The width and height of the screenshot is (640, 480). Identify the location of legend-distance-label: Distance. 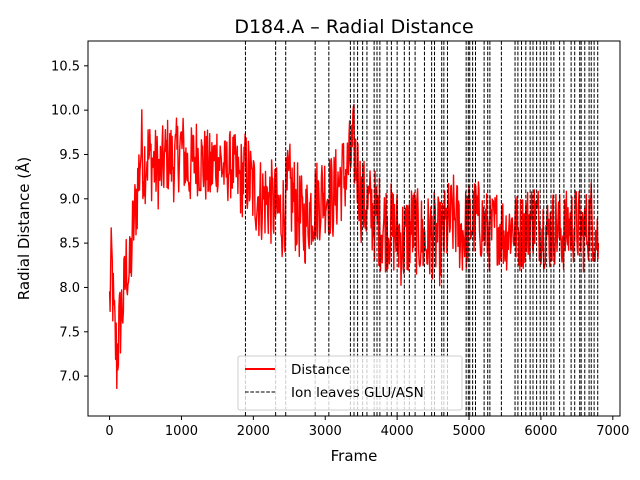
(320, 370).